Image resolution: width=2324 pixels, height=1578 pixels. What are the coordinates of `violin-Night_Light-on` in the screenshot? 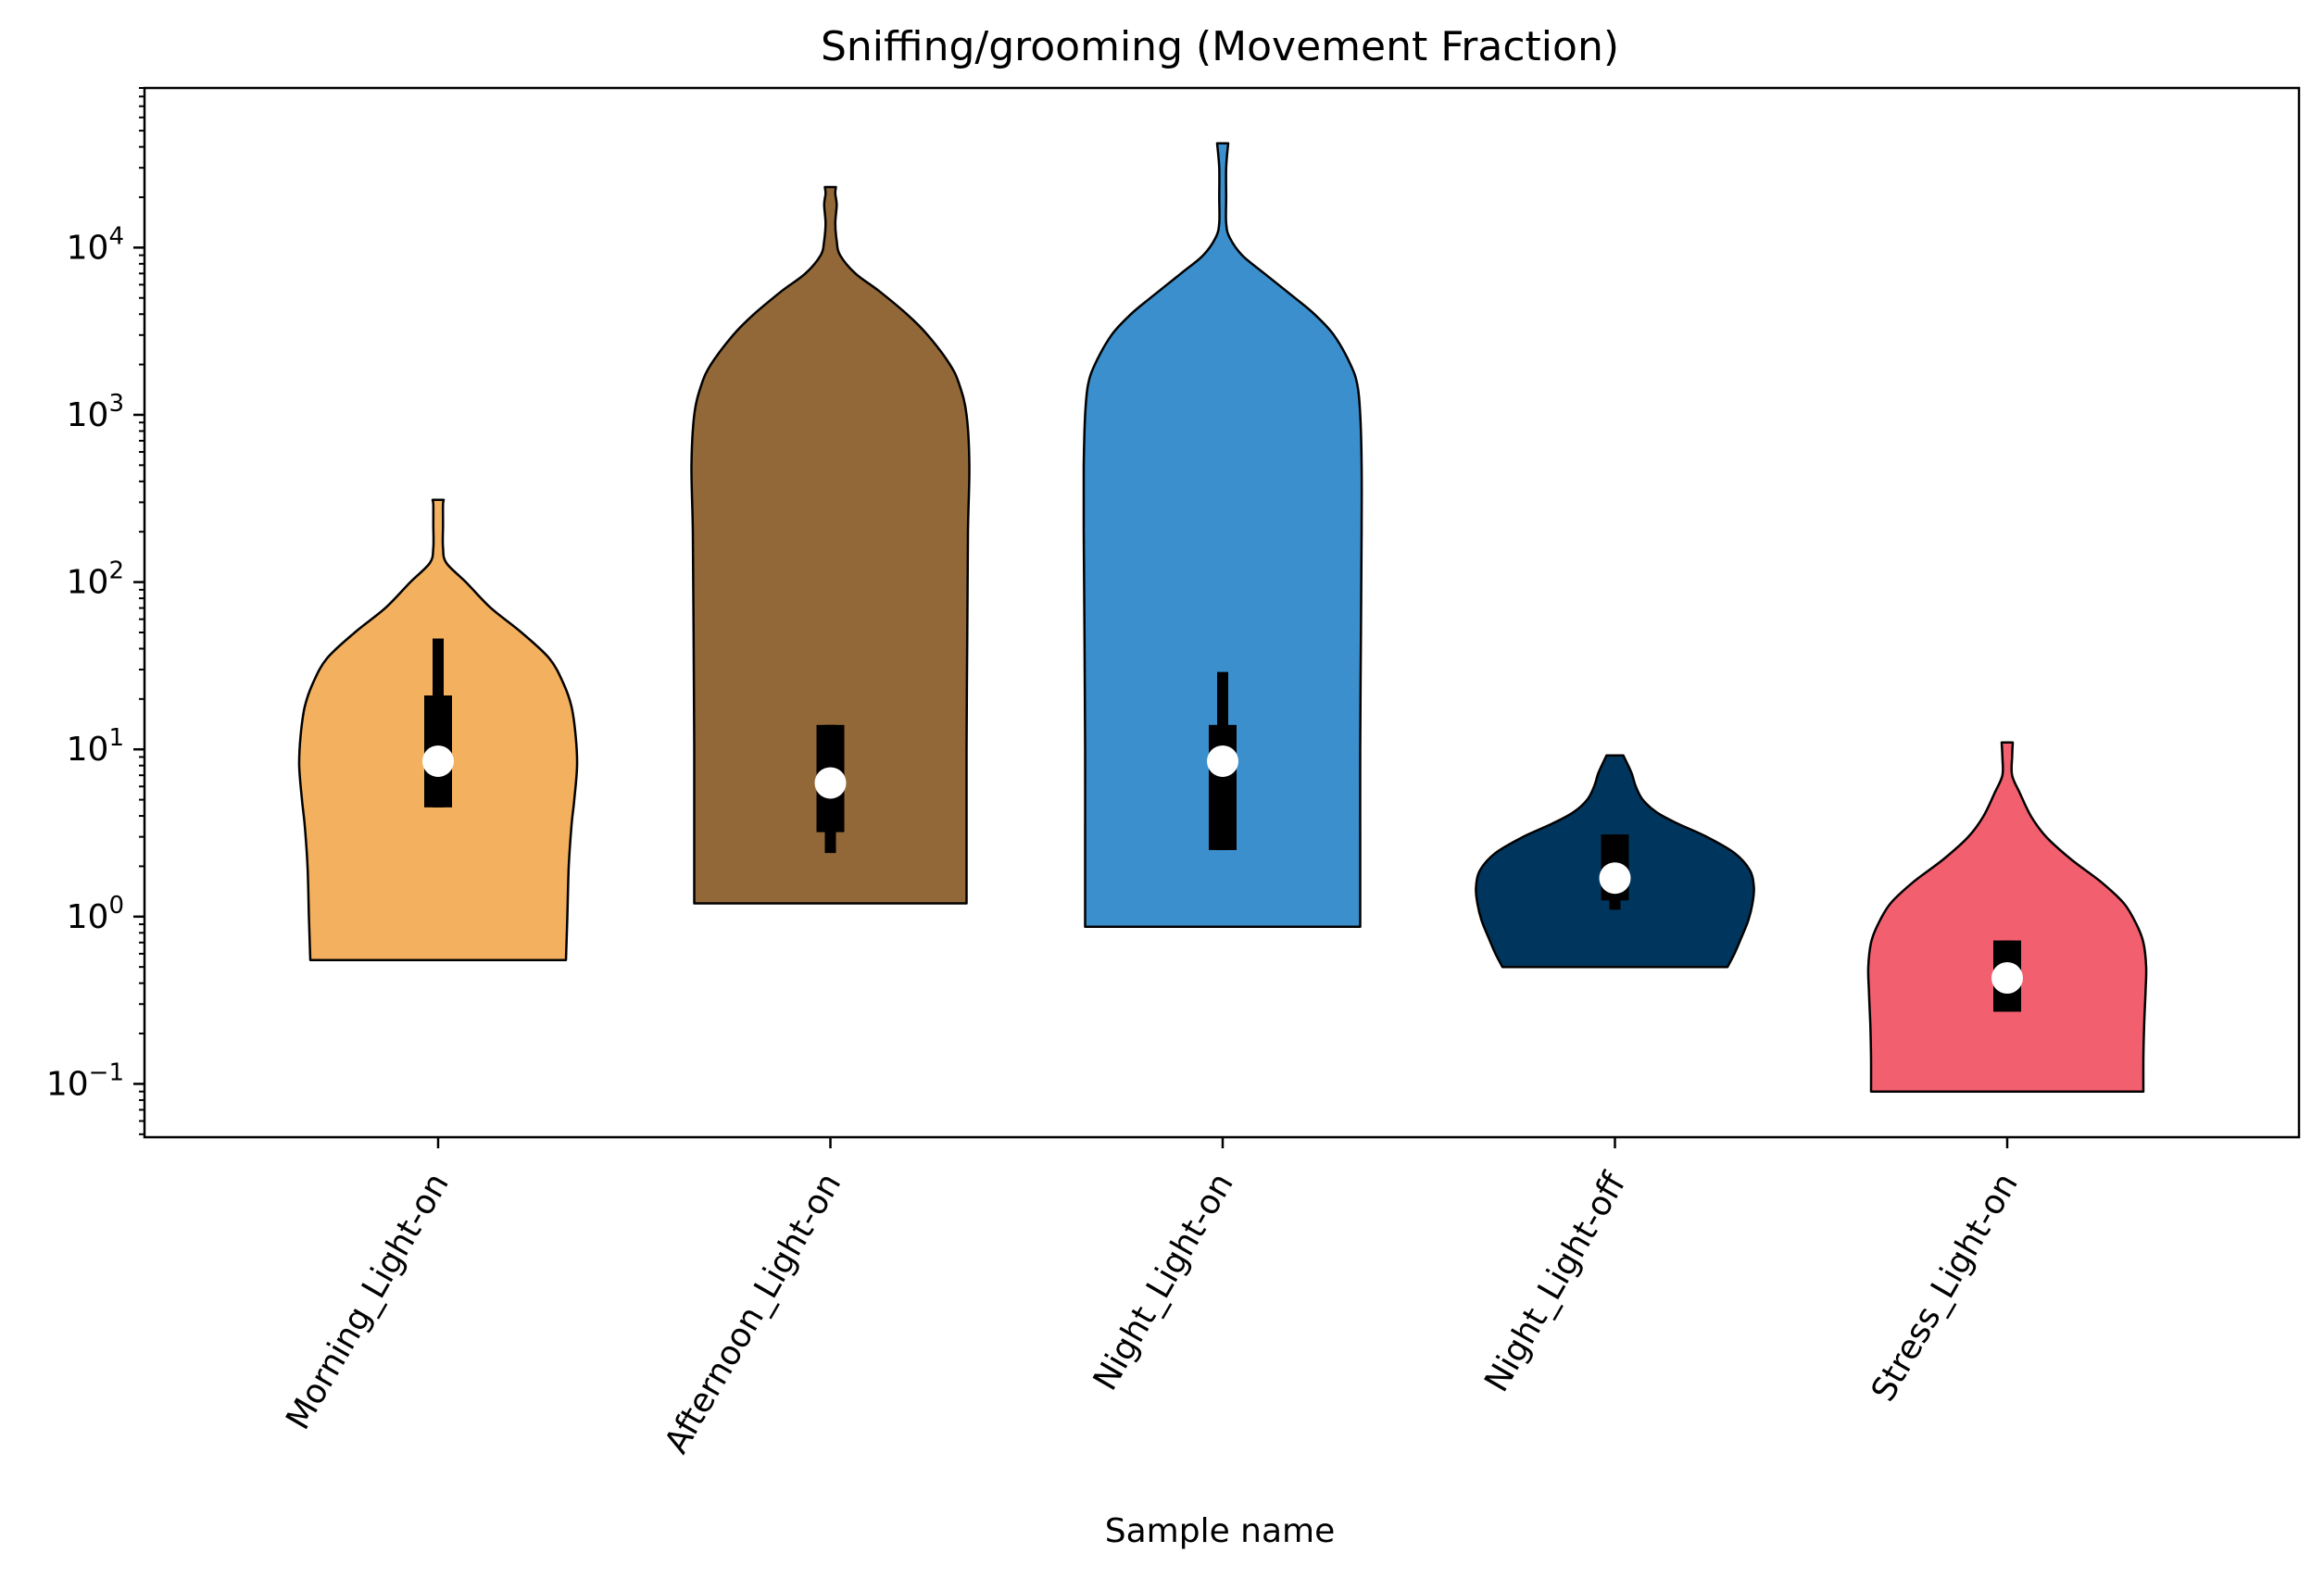 It's located at (1222, 535).